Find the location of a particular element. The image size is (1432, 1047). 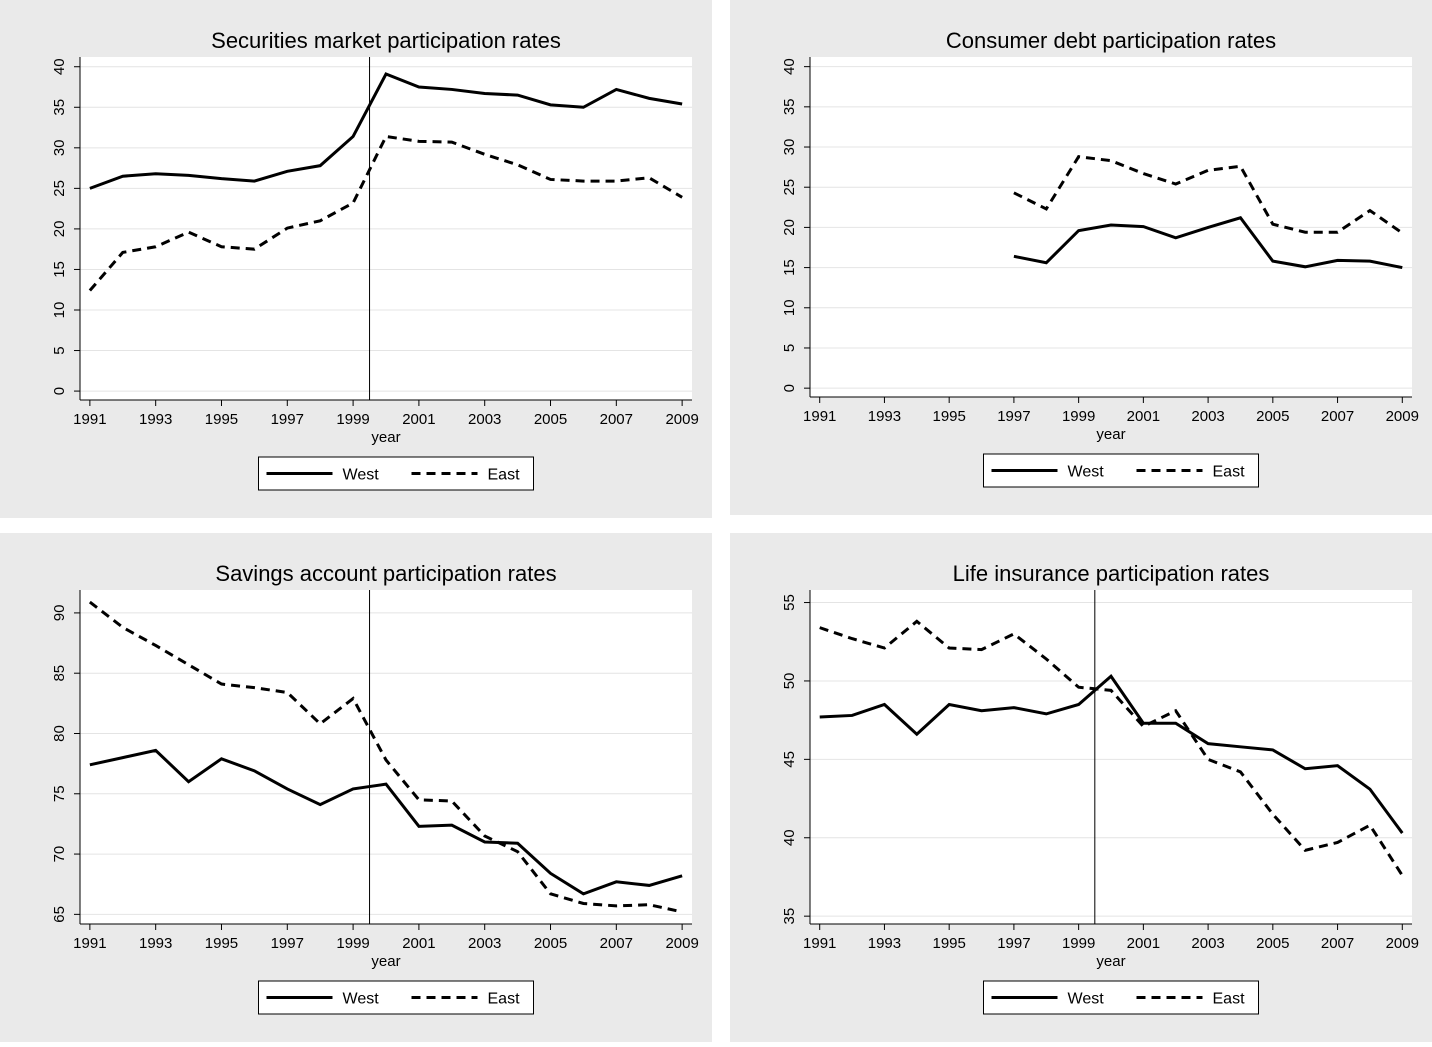

plot-area is located at coordinates (1111, 757).